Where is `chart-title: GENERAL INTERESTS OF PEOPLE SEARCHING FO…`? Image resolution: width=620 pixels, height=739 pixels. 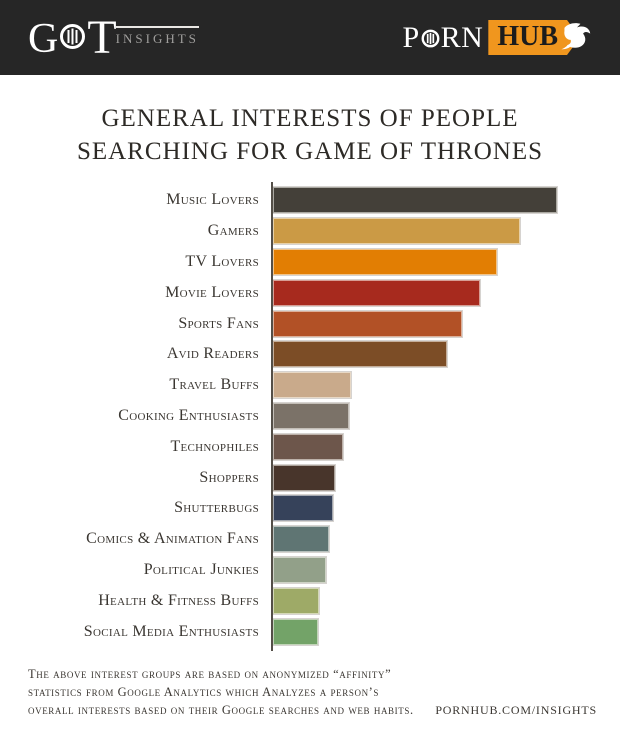
chart-title: GENERAL INTERESTS OF PEOPLE SEARCHING FO… is located at coordinates (310, 135).